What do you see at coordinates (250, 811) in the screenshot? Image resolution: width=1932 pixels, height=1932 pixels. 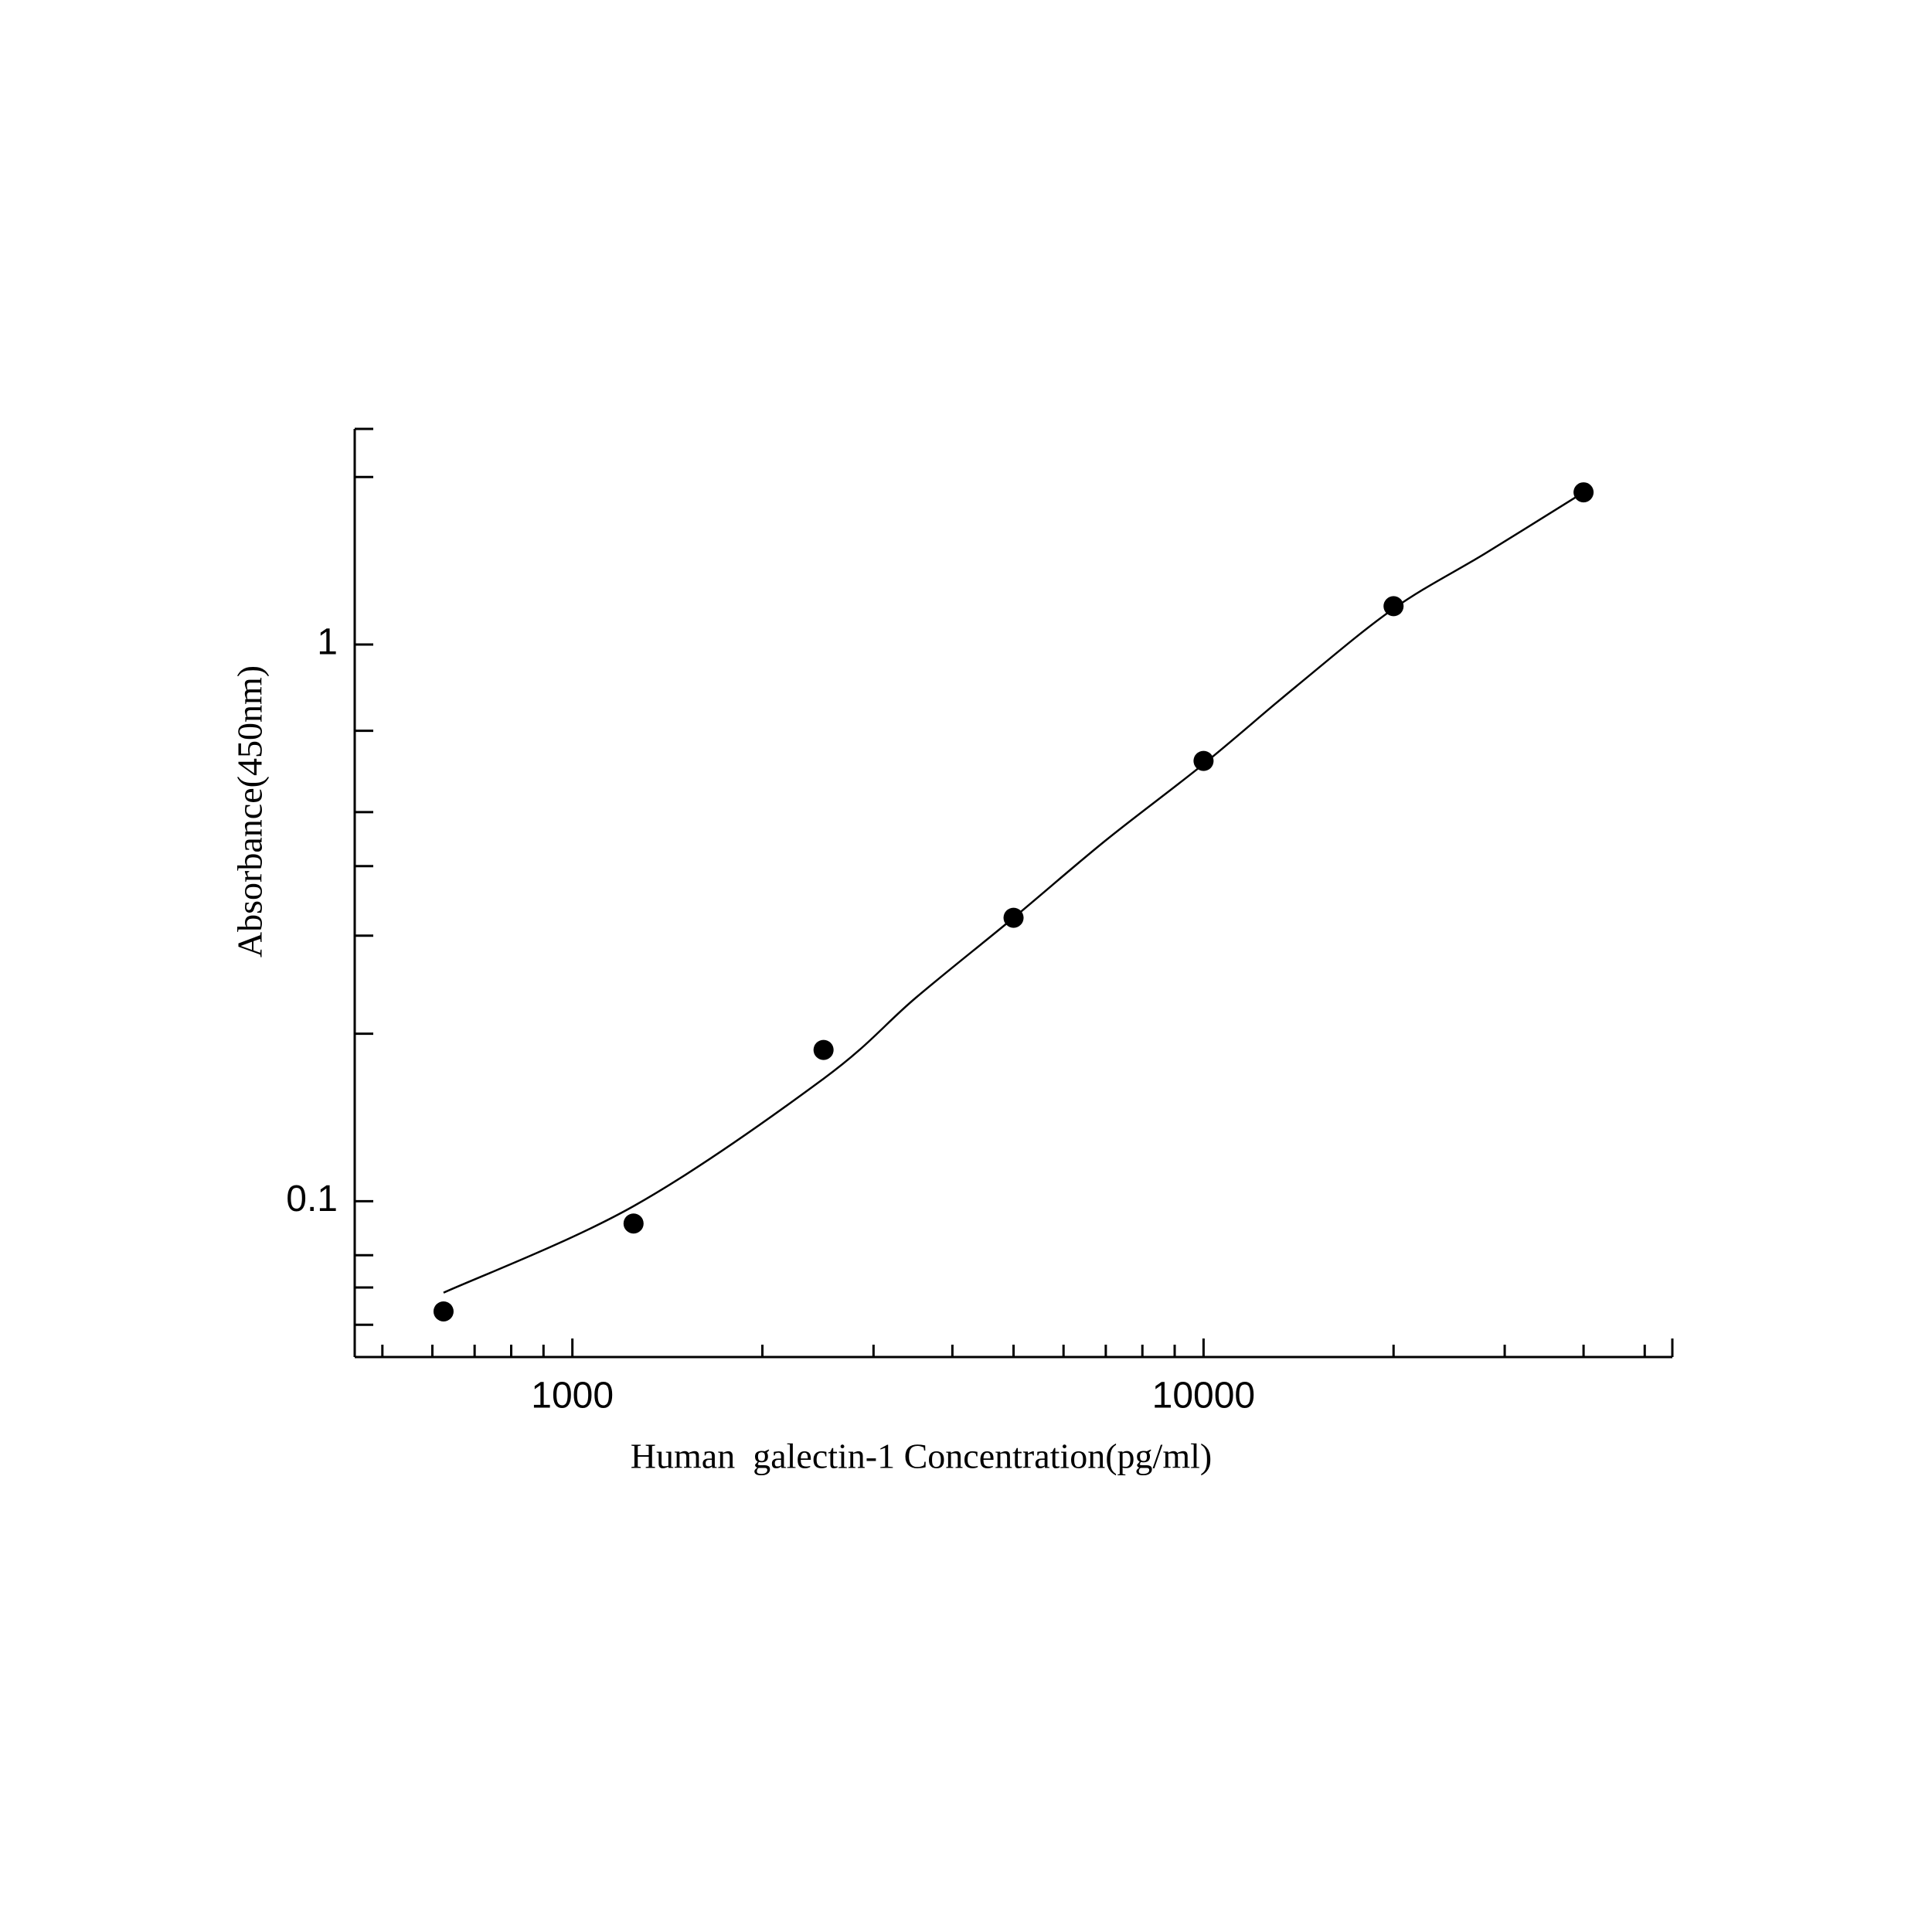 I see `y-axis-title: Absorbance(450nm)` at bounding box center [250, 811].